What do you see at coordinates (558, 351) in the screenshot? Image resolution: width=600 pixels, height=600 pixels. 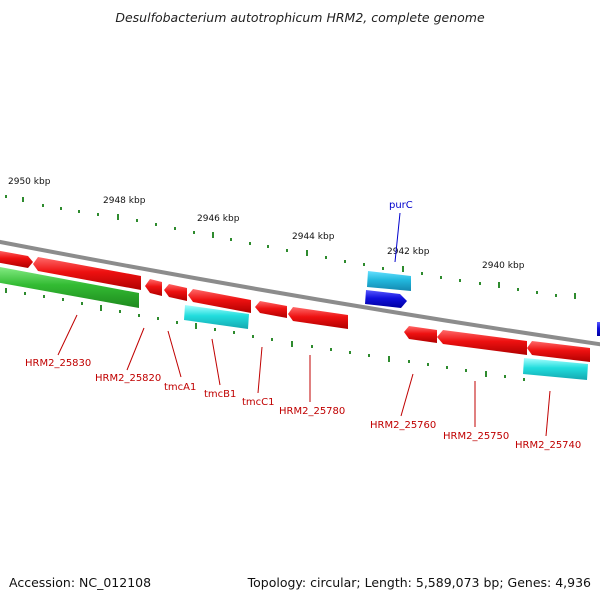 I see `gene-HRM2_25740-red` at bounding box center [558, 351].